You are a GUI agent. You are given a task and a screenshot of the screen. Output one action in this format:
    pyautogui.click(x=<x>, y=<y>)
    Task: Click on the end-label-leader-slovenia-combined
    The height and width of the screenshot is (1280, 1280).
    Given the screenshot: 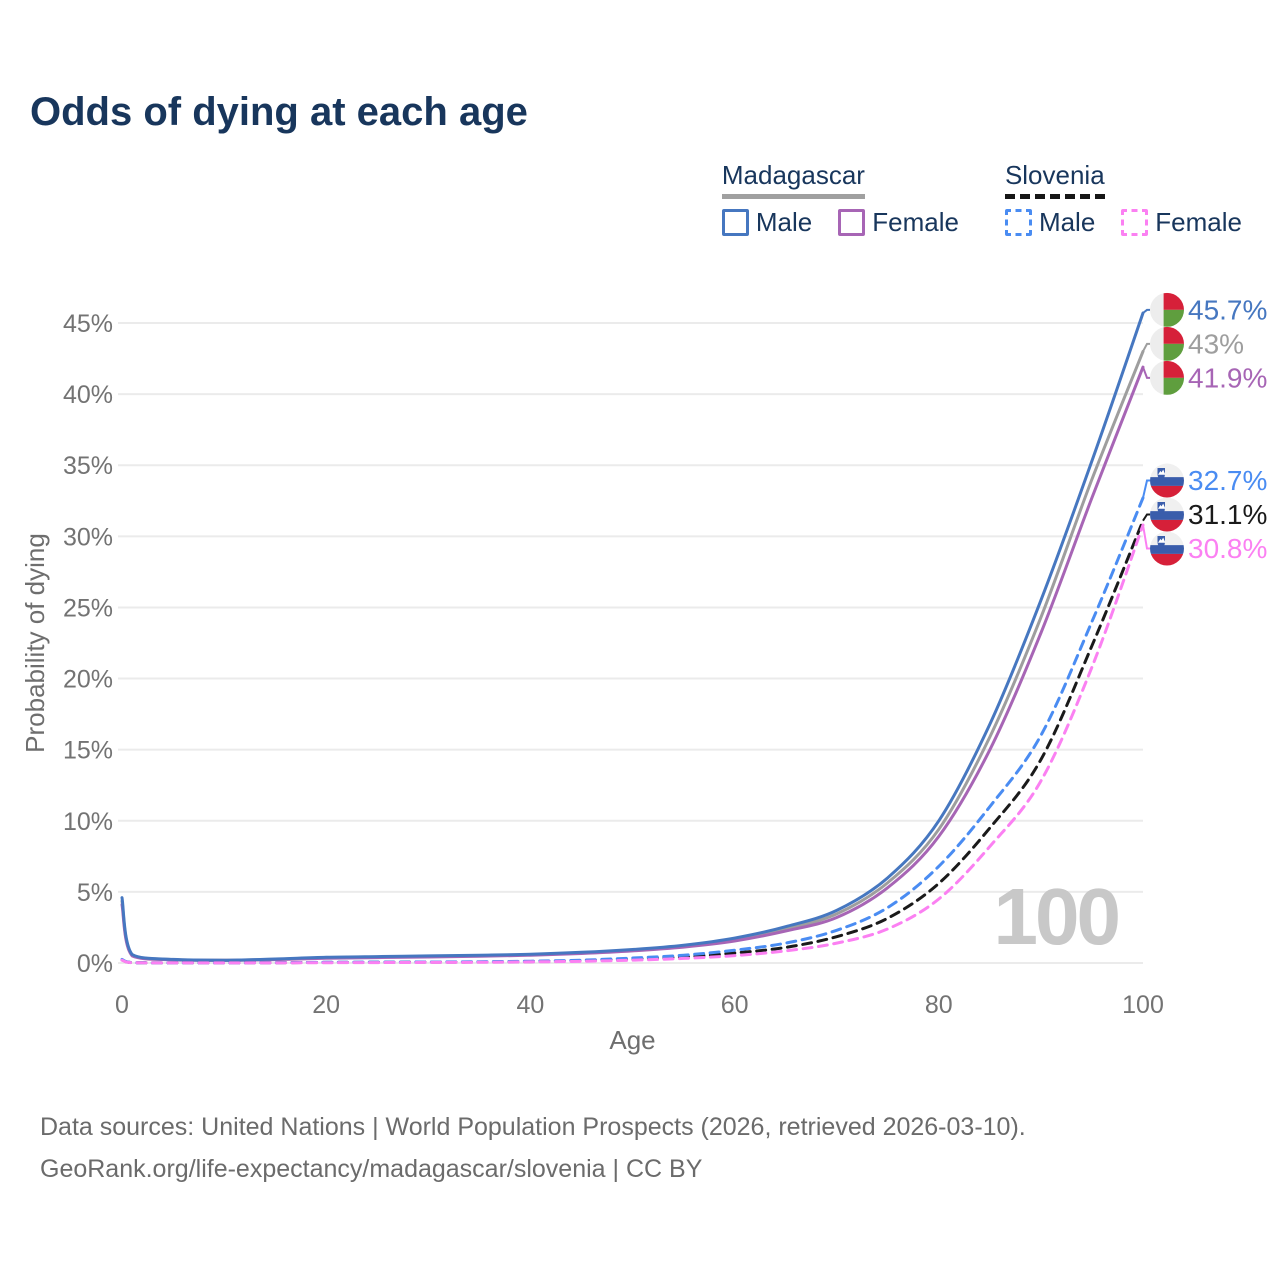 What is the action you would take?
    pyautogui.click(x=1146, y=517)
    